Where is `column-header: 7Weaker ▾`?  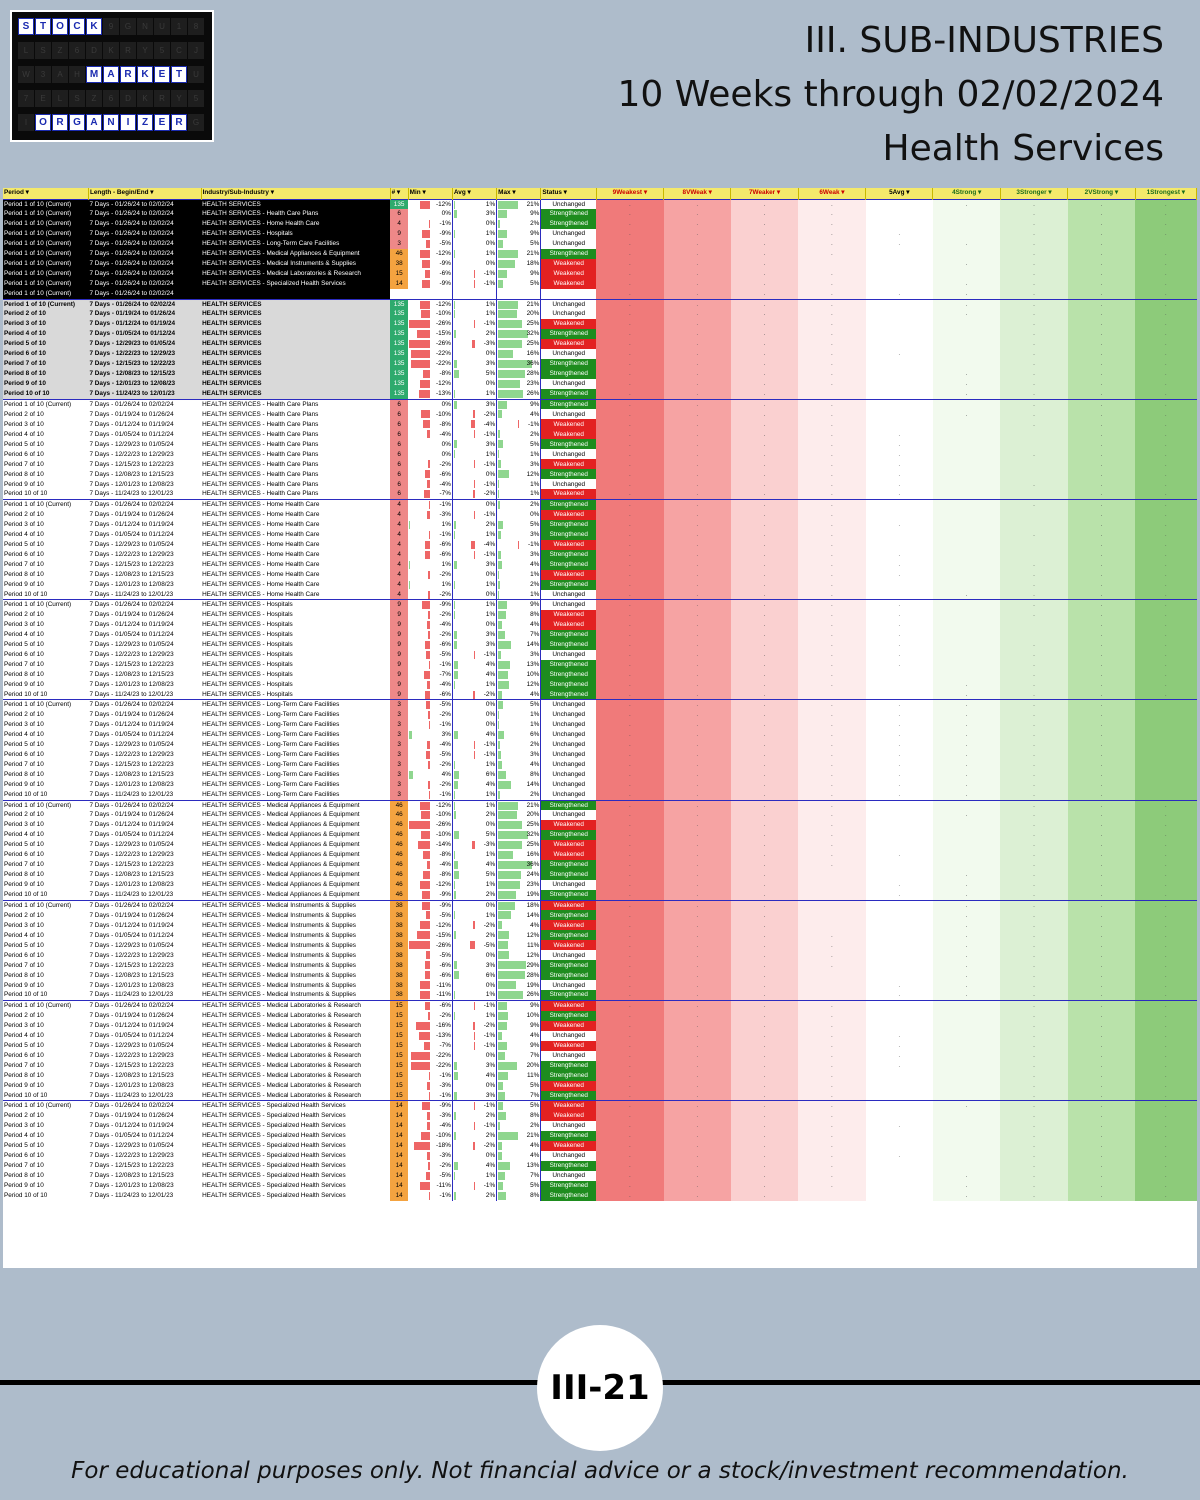
column-header: 7Weaker ▾ is located at coordinates (764, 193).